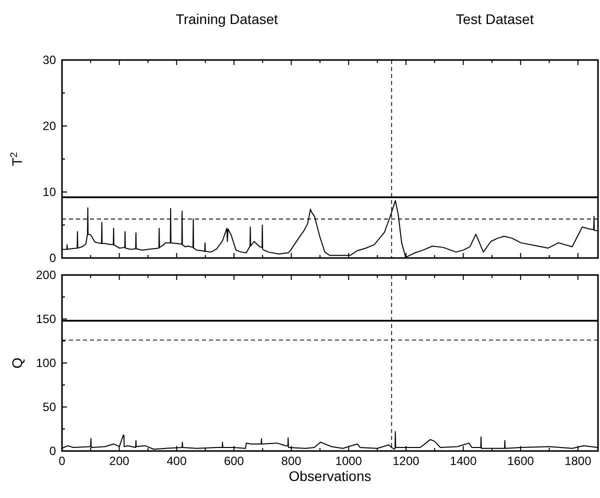 Image resolution: width=600 pixels, height=498 pixels. I want to click on x-tick-label: 1800, so click(578, 461).